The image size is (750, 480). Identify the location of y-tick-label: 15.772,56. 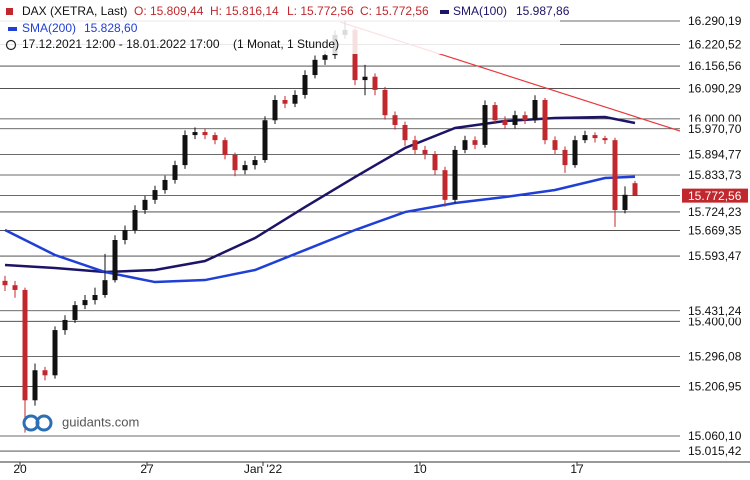
(715, 196).